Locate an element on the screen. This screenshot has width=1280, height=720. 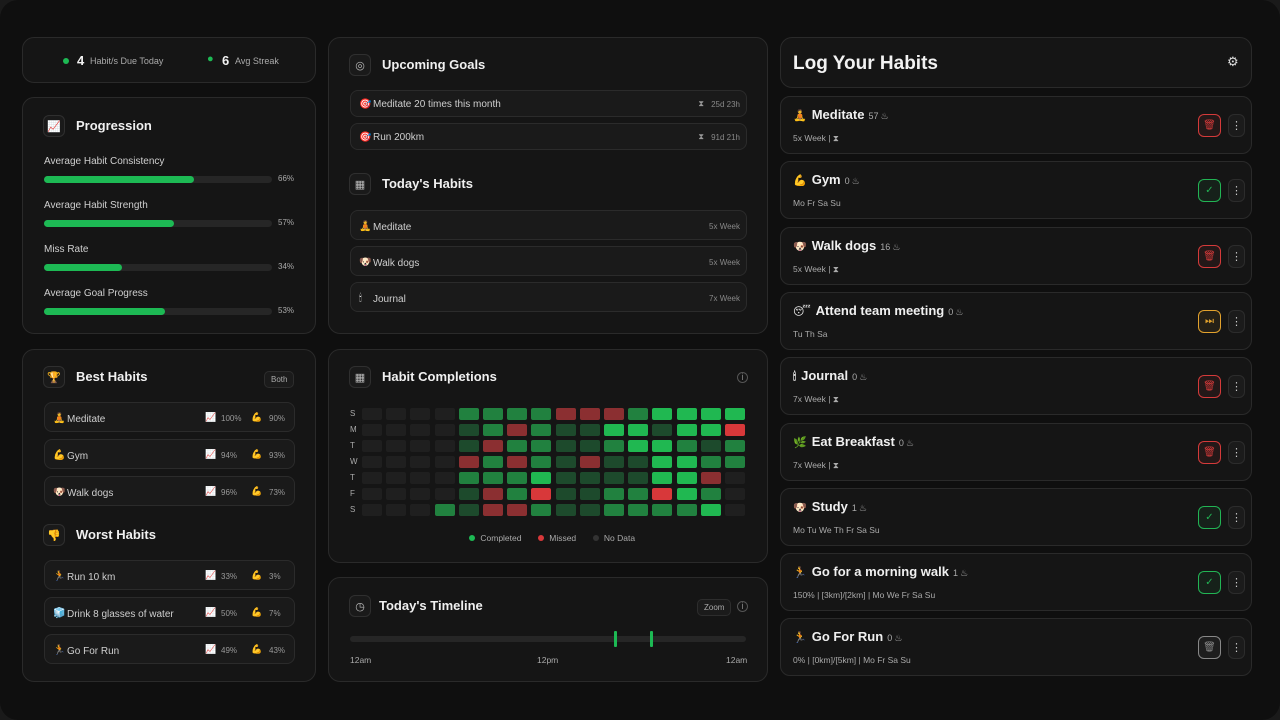
best-habit-row: 🐶 Walk dogs 📈 96% 💪 73% is located at coordinates (169, 491).